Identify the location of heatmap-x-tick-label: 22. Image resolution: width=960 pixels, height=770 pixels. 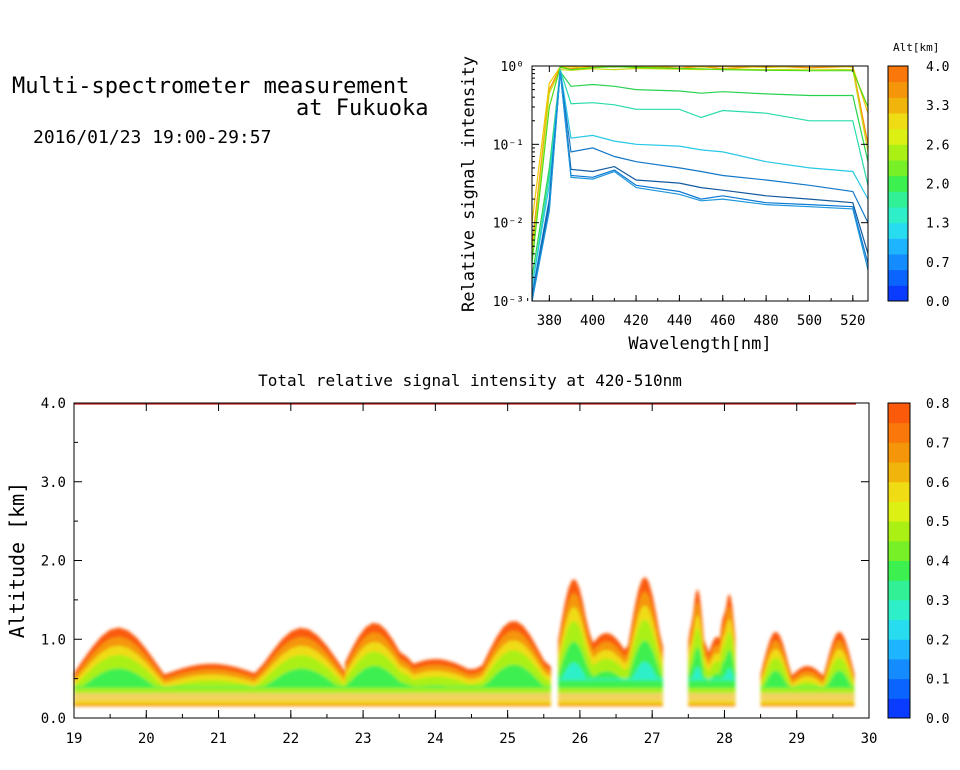
(290, 739).